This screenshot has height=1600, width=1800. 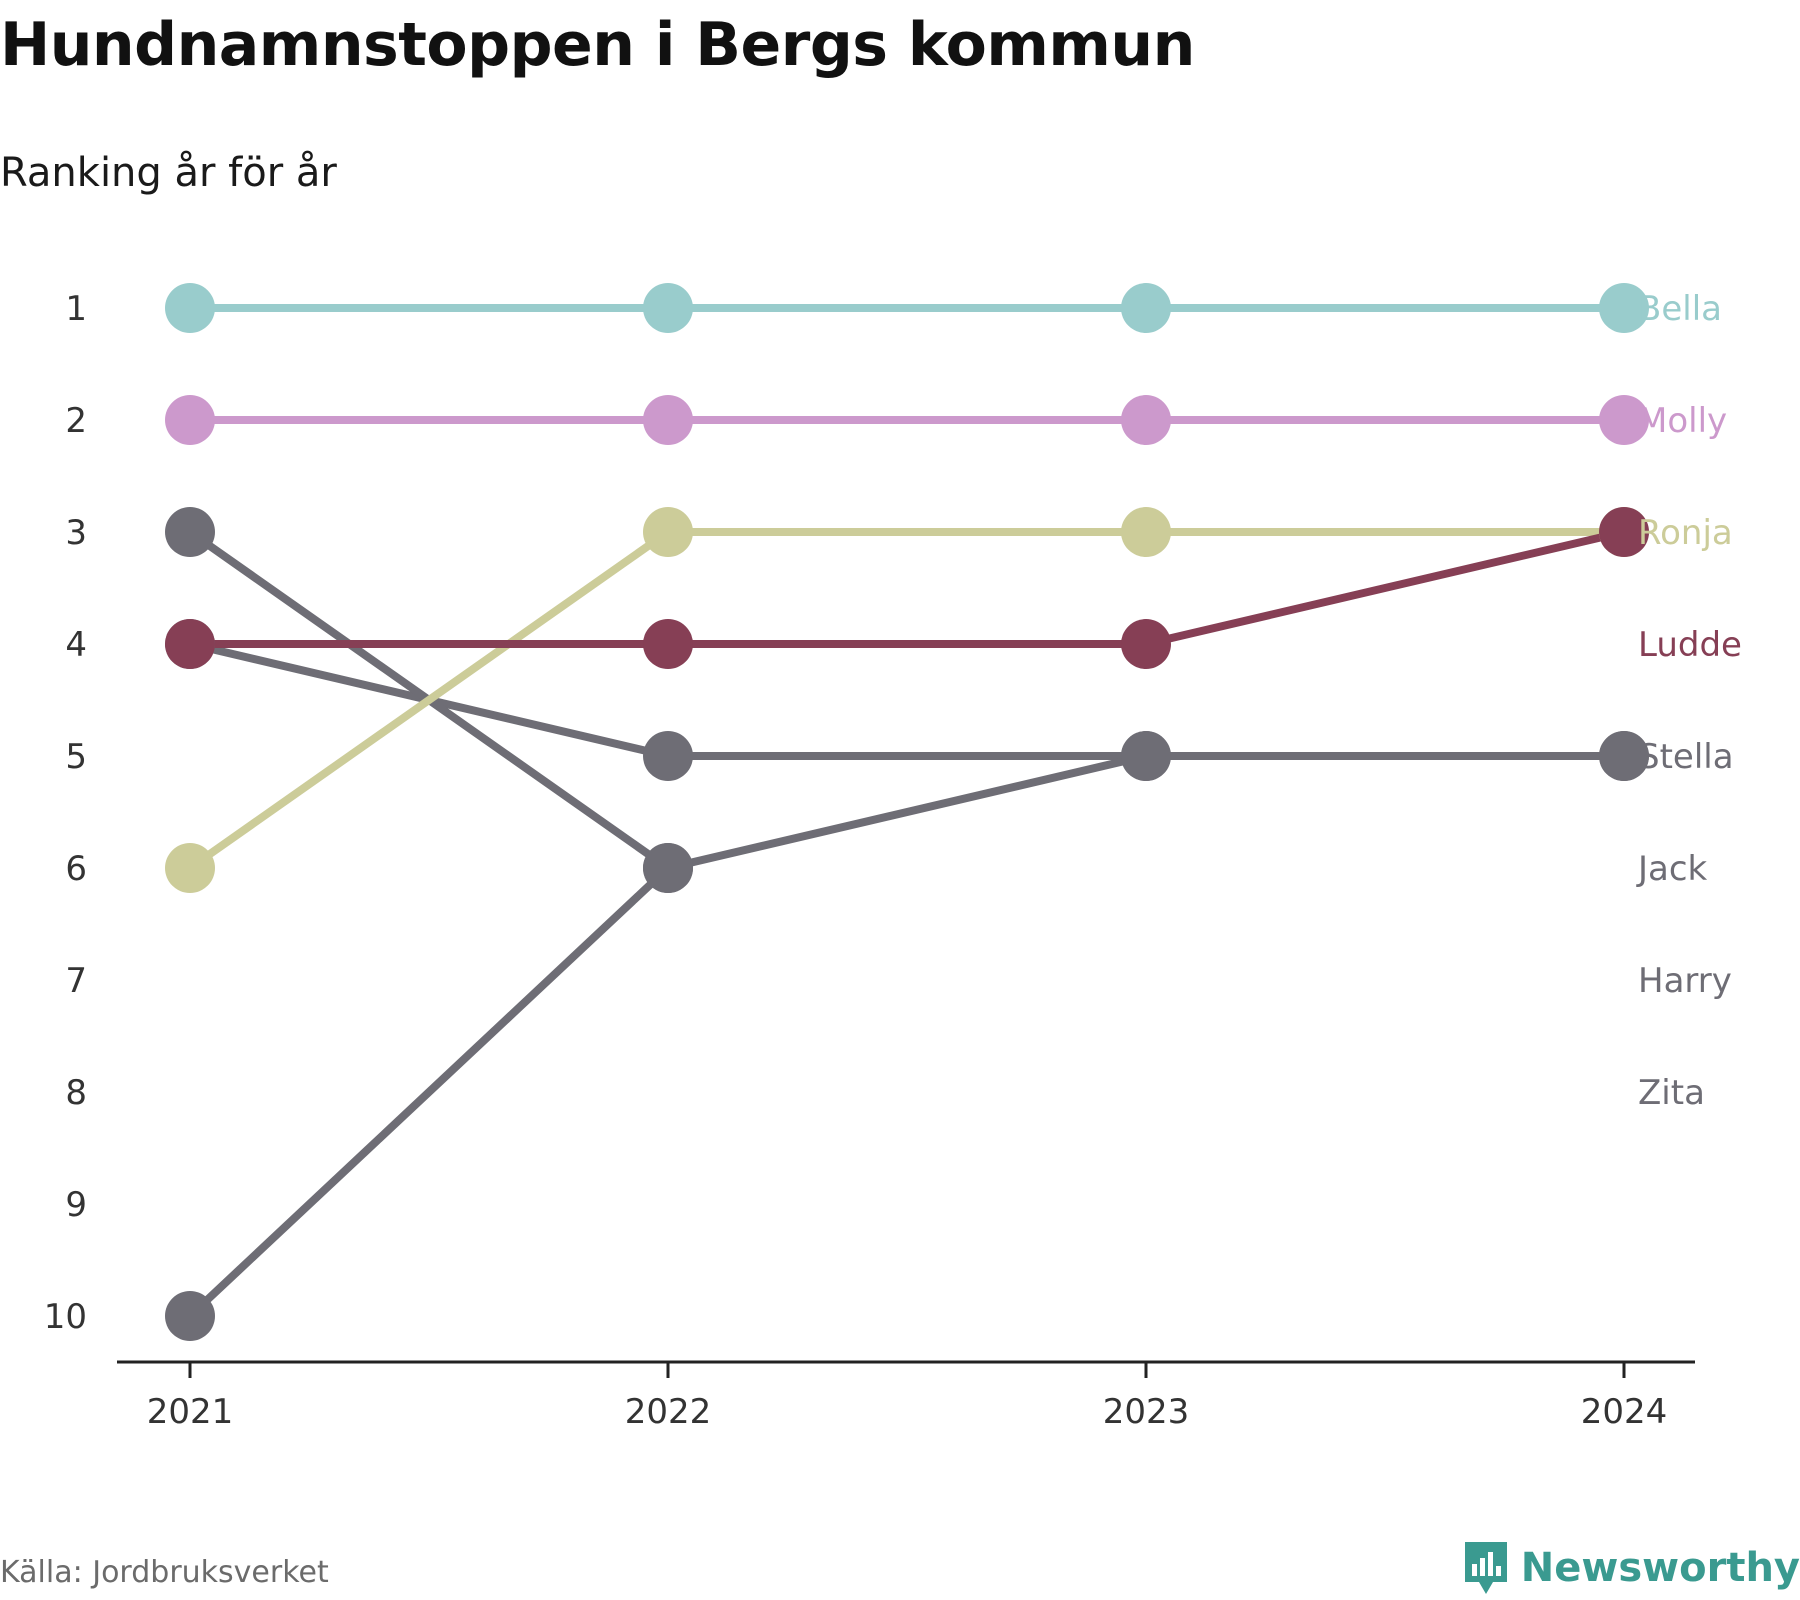 What do you see at coordinates (1146, 1412) in the screenshot?
I see `x-tick-label: 2023` at bounding box center [1146, 1412].